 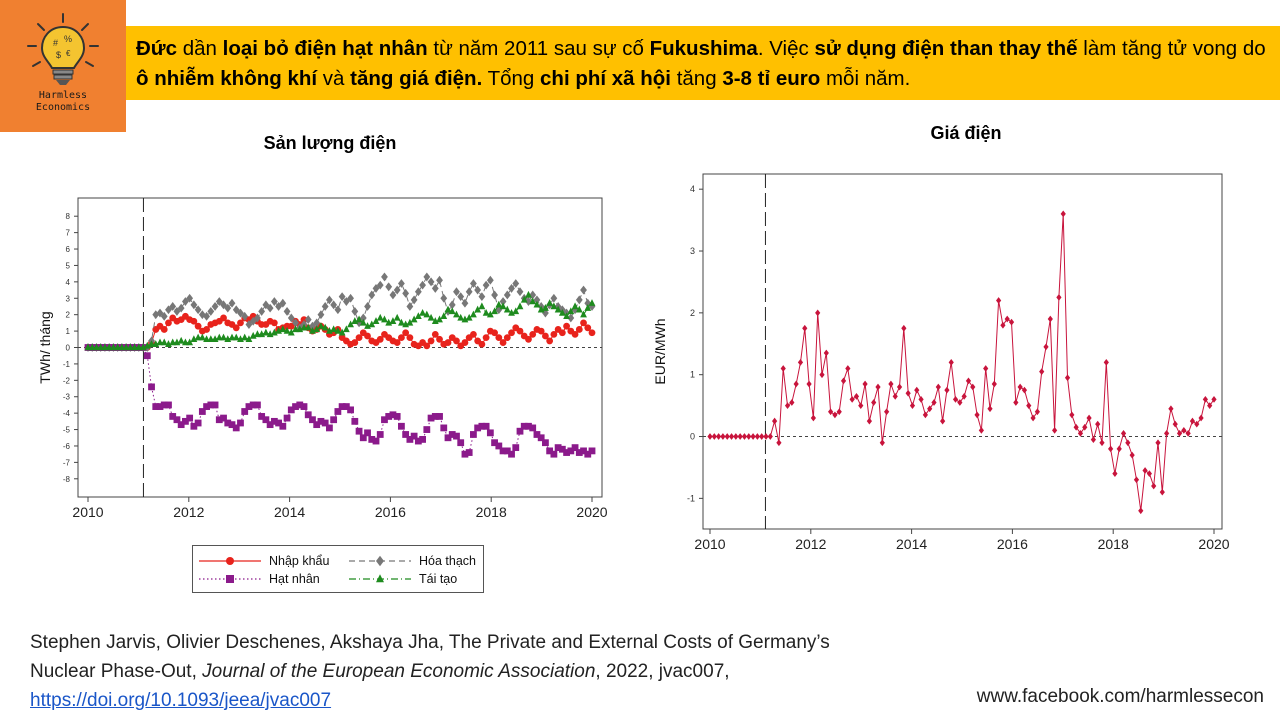 What do you see at coordinates (709, 544) in the screenshot?
I see `x-tick-label: 2010` at bounding box center [709, 544].